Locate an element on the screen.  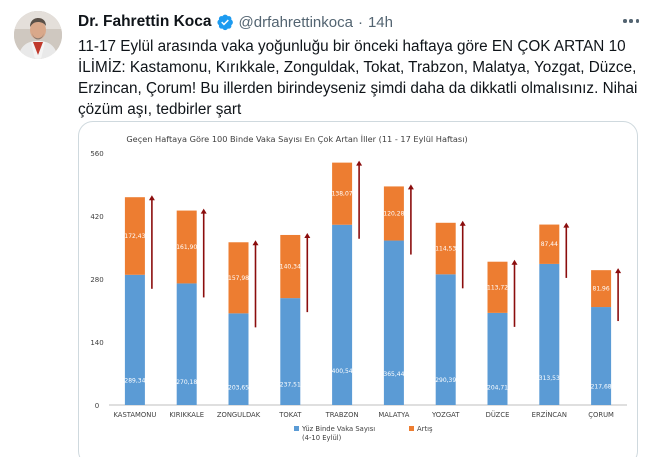
data-label-increase: 161,90 is located at coordinates (186, 247).